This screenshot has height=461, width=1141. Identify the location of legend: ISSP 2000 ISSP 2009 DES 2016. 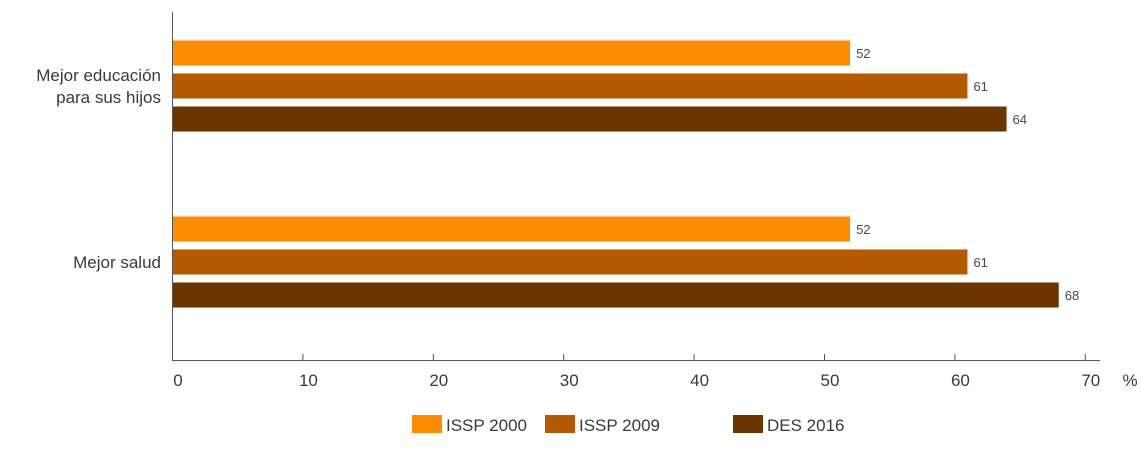
(628, 425).